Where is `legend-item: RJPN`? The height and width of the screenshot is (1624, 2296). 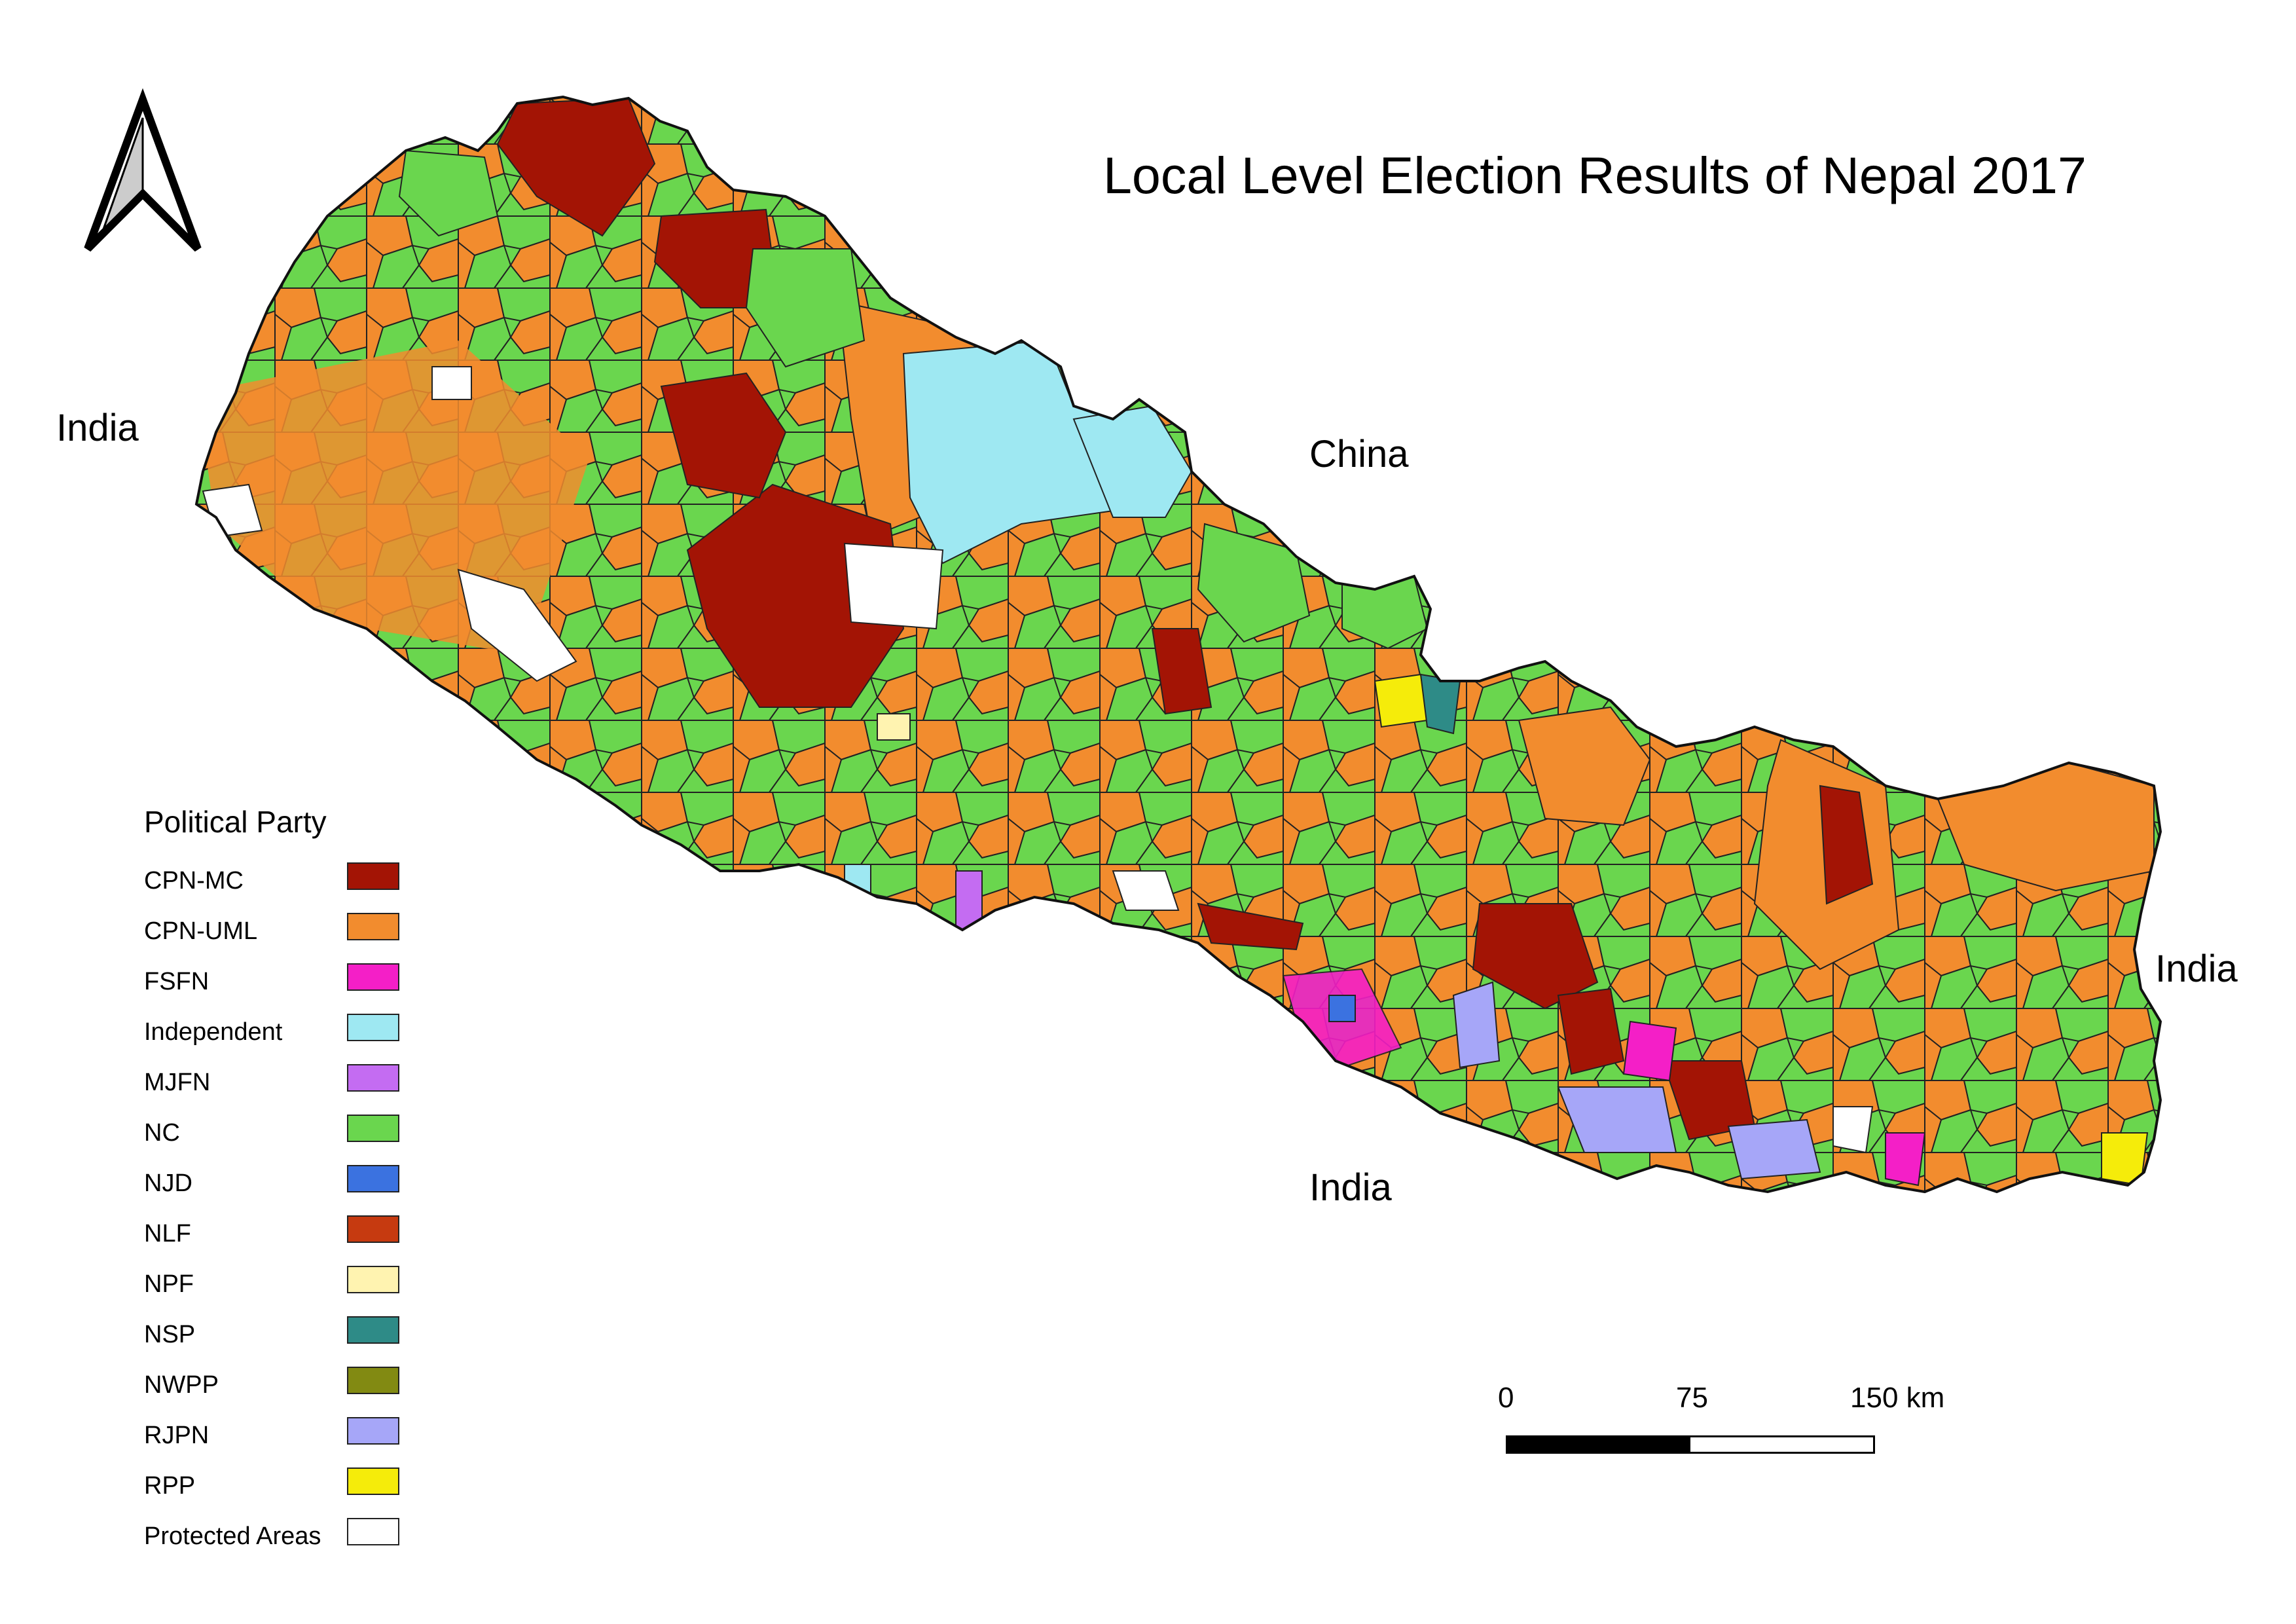 legend-item: RJPN is located at coordinates (281, 1439).